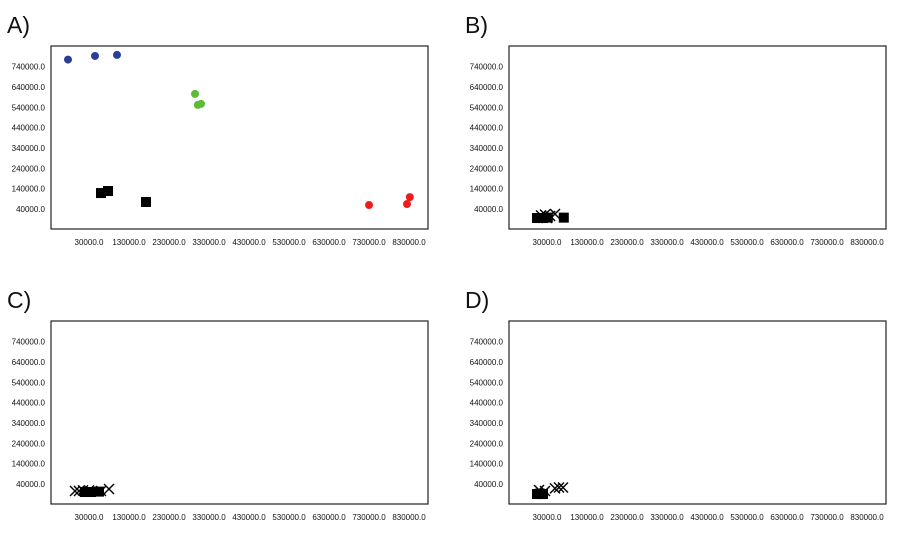  Describe the element at coordinates (19, 300) in the screenshot. I see `panel-label: C)` at that location.